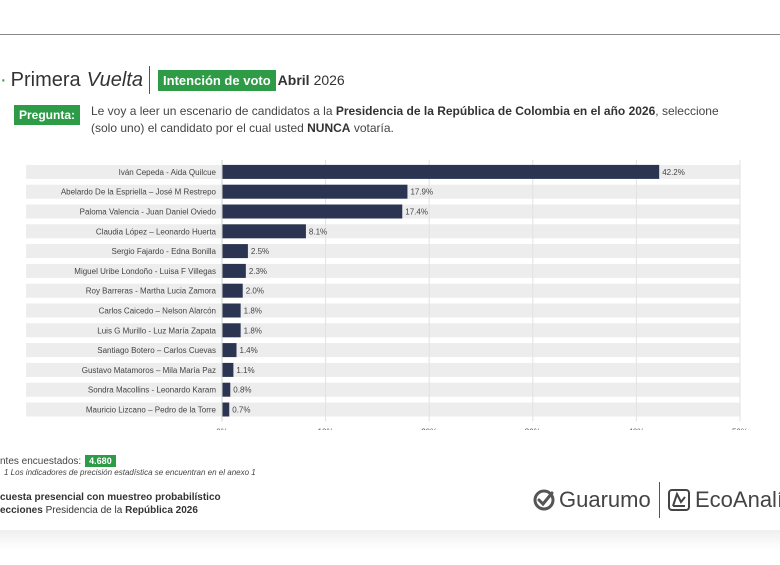 This screenshot has width=780, height=565. What do you see at coordinates (145, 271) in the screenshot?
I see `category-label: Miguel Uribe Londoño - Luisa F Villegas` at bounding box center [145, 271].